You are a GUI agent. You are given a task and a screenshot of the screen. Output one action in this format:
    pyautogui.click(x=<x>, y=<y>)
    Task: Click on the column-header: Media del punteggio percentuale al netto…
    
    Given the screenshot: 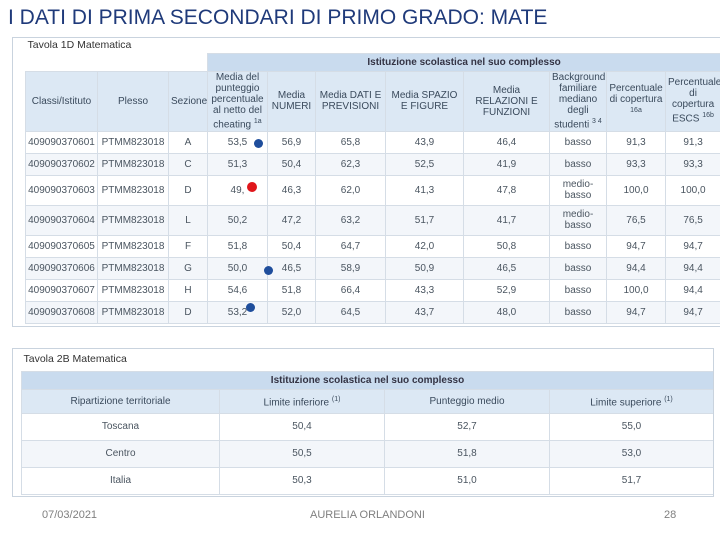 What is the action you would take?
    pyautogui.click(x=237, y=101)
    